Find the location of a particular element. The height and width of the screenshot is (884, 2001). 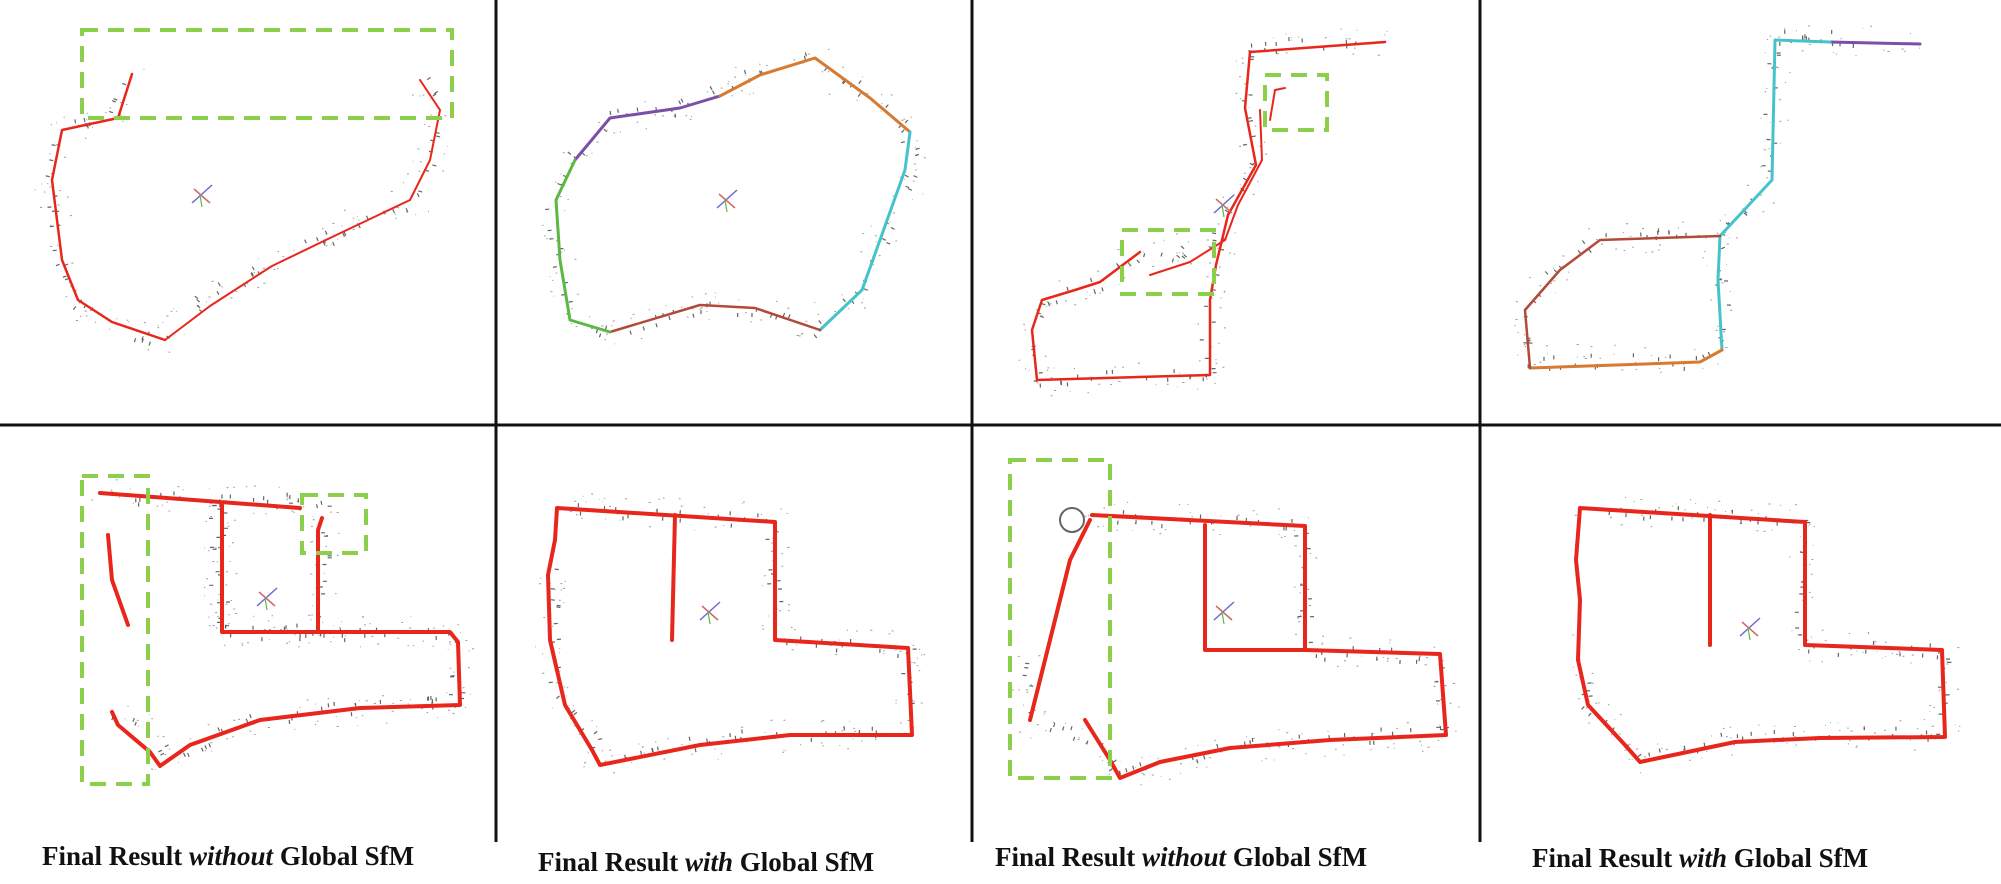

axes-p1 is located at coordinates (202, 196).